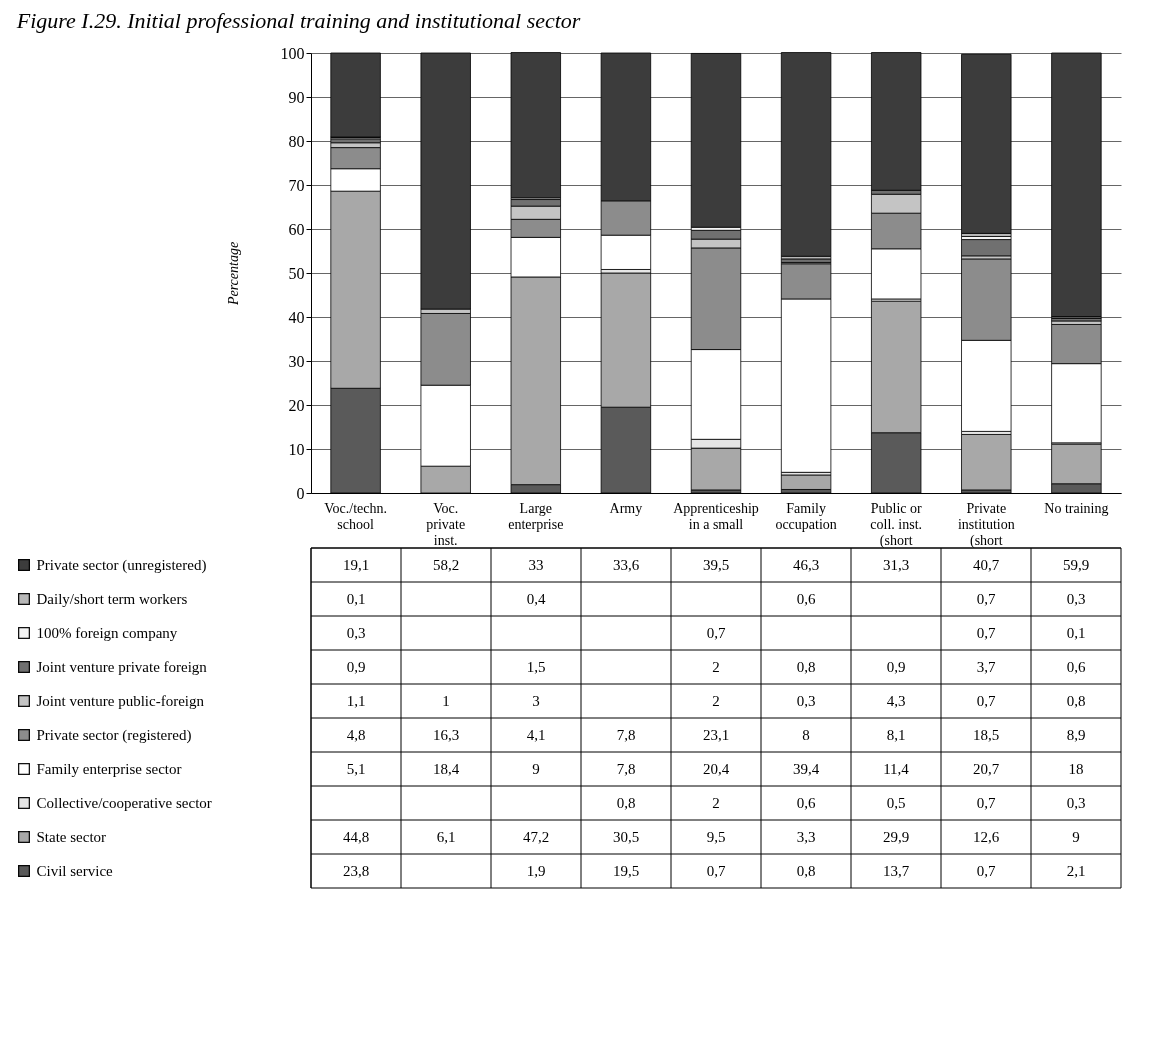  What do you see at coordinates (896, 871) in the screenshot?
I see `data-label: 13,7` at bounding box center [896, 871].